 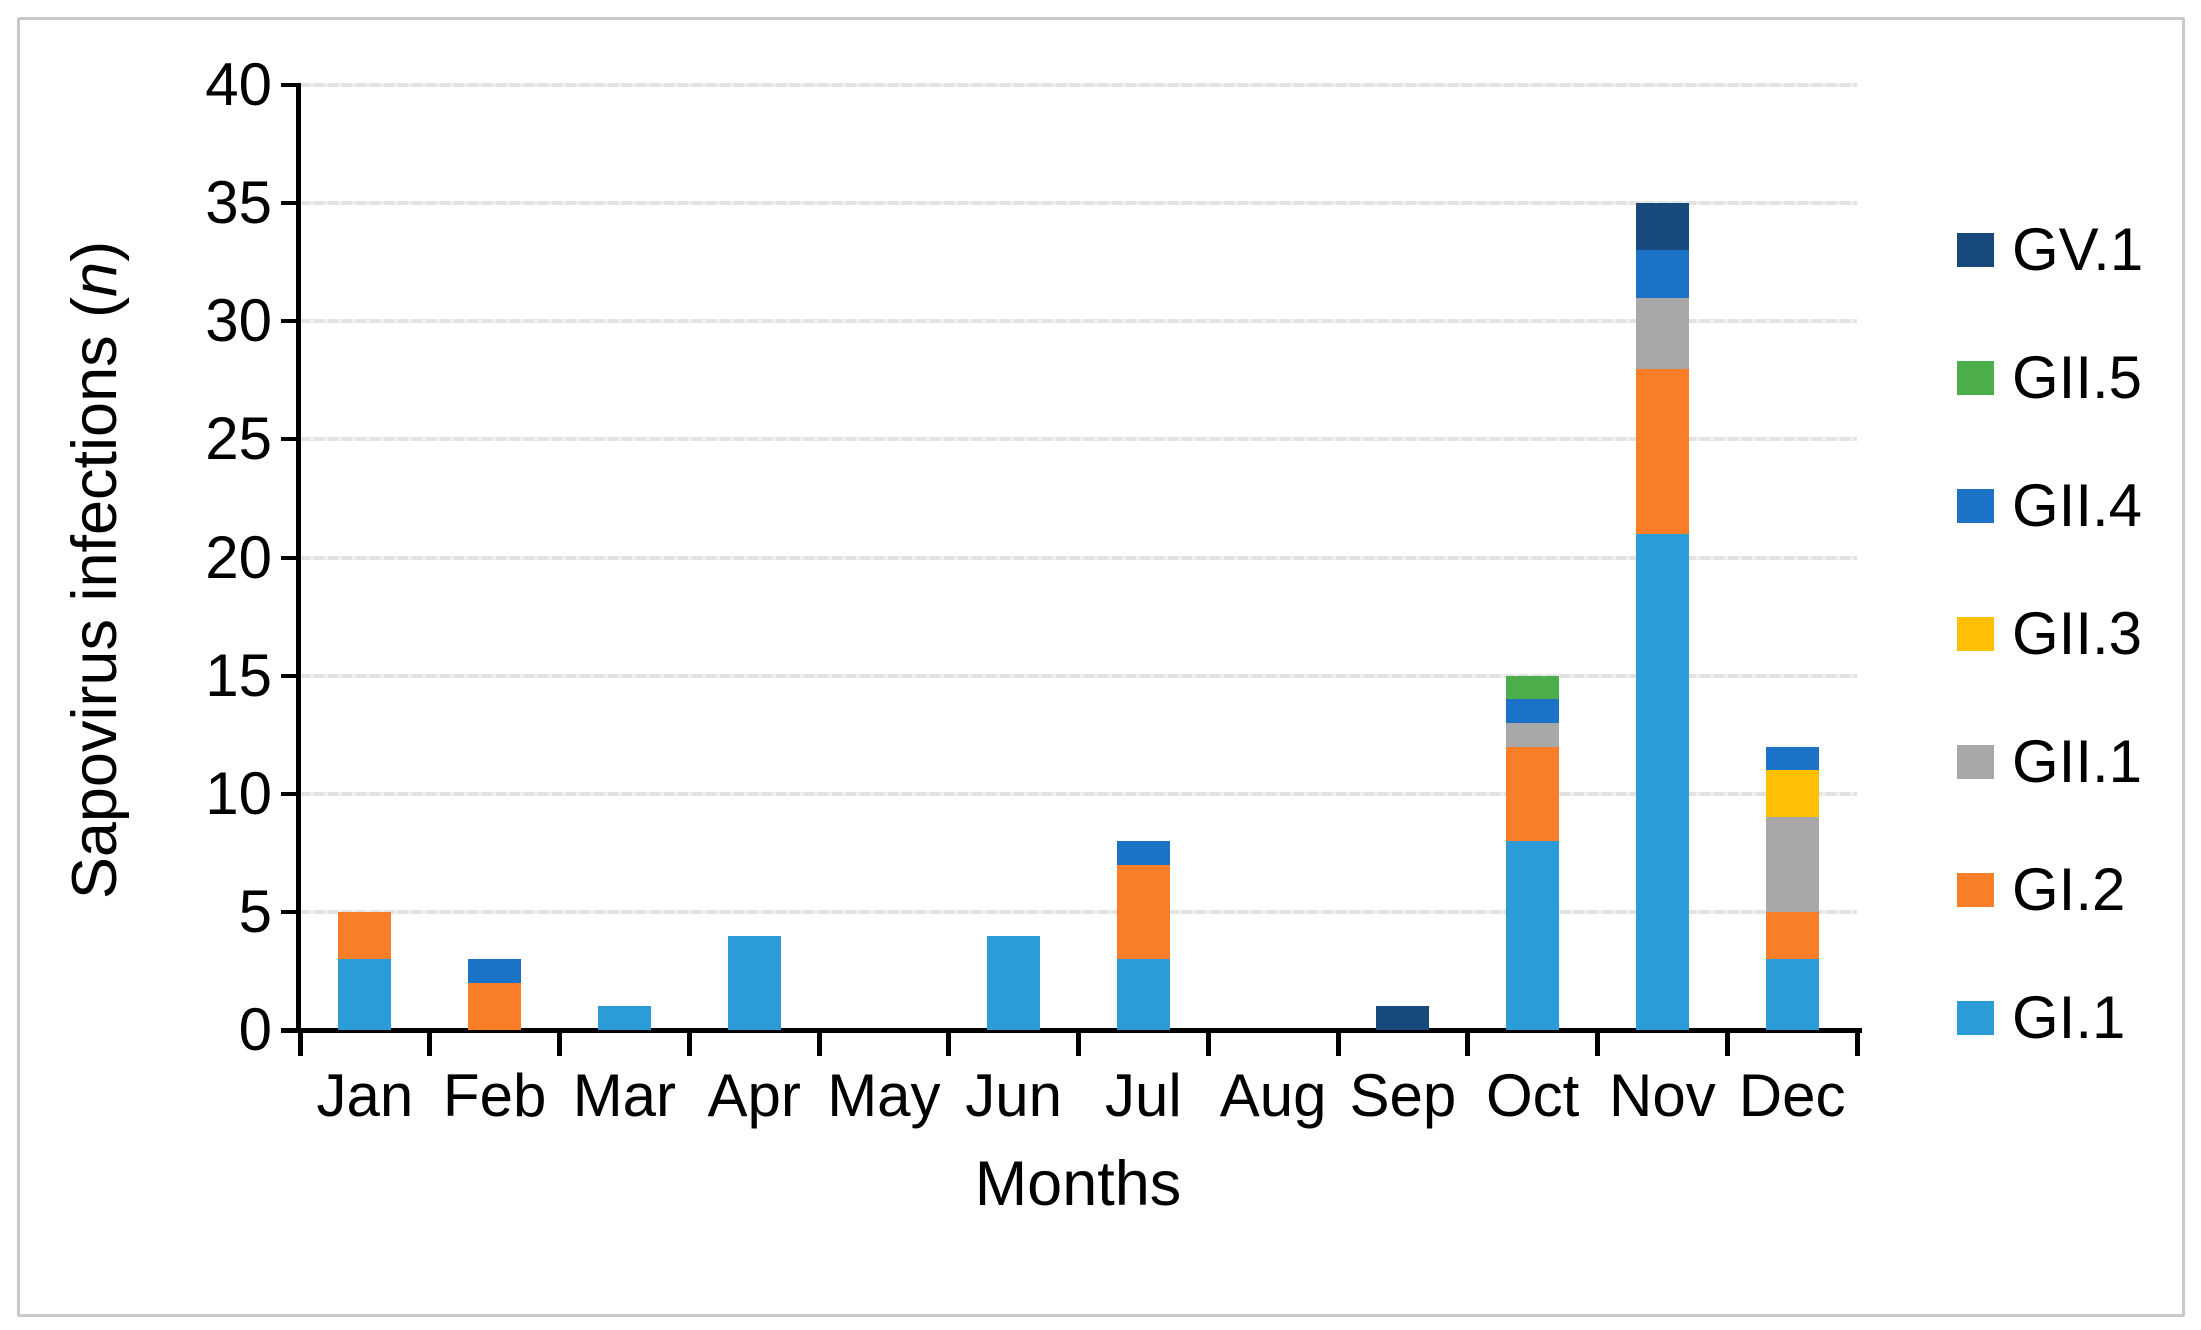 I want to click on legend-swatch-gi1, so click(x=1975, y=1018).